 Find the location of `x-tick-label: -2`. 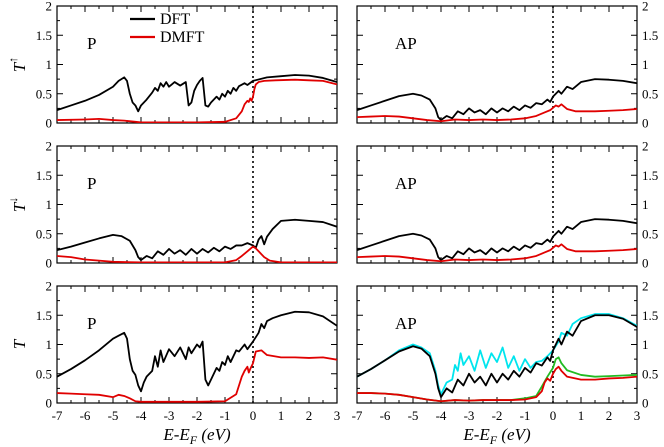

x-tick-label: -2 is located at coordinates (197, 415).